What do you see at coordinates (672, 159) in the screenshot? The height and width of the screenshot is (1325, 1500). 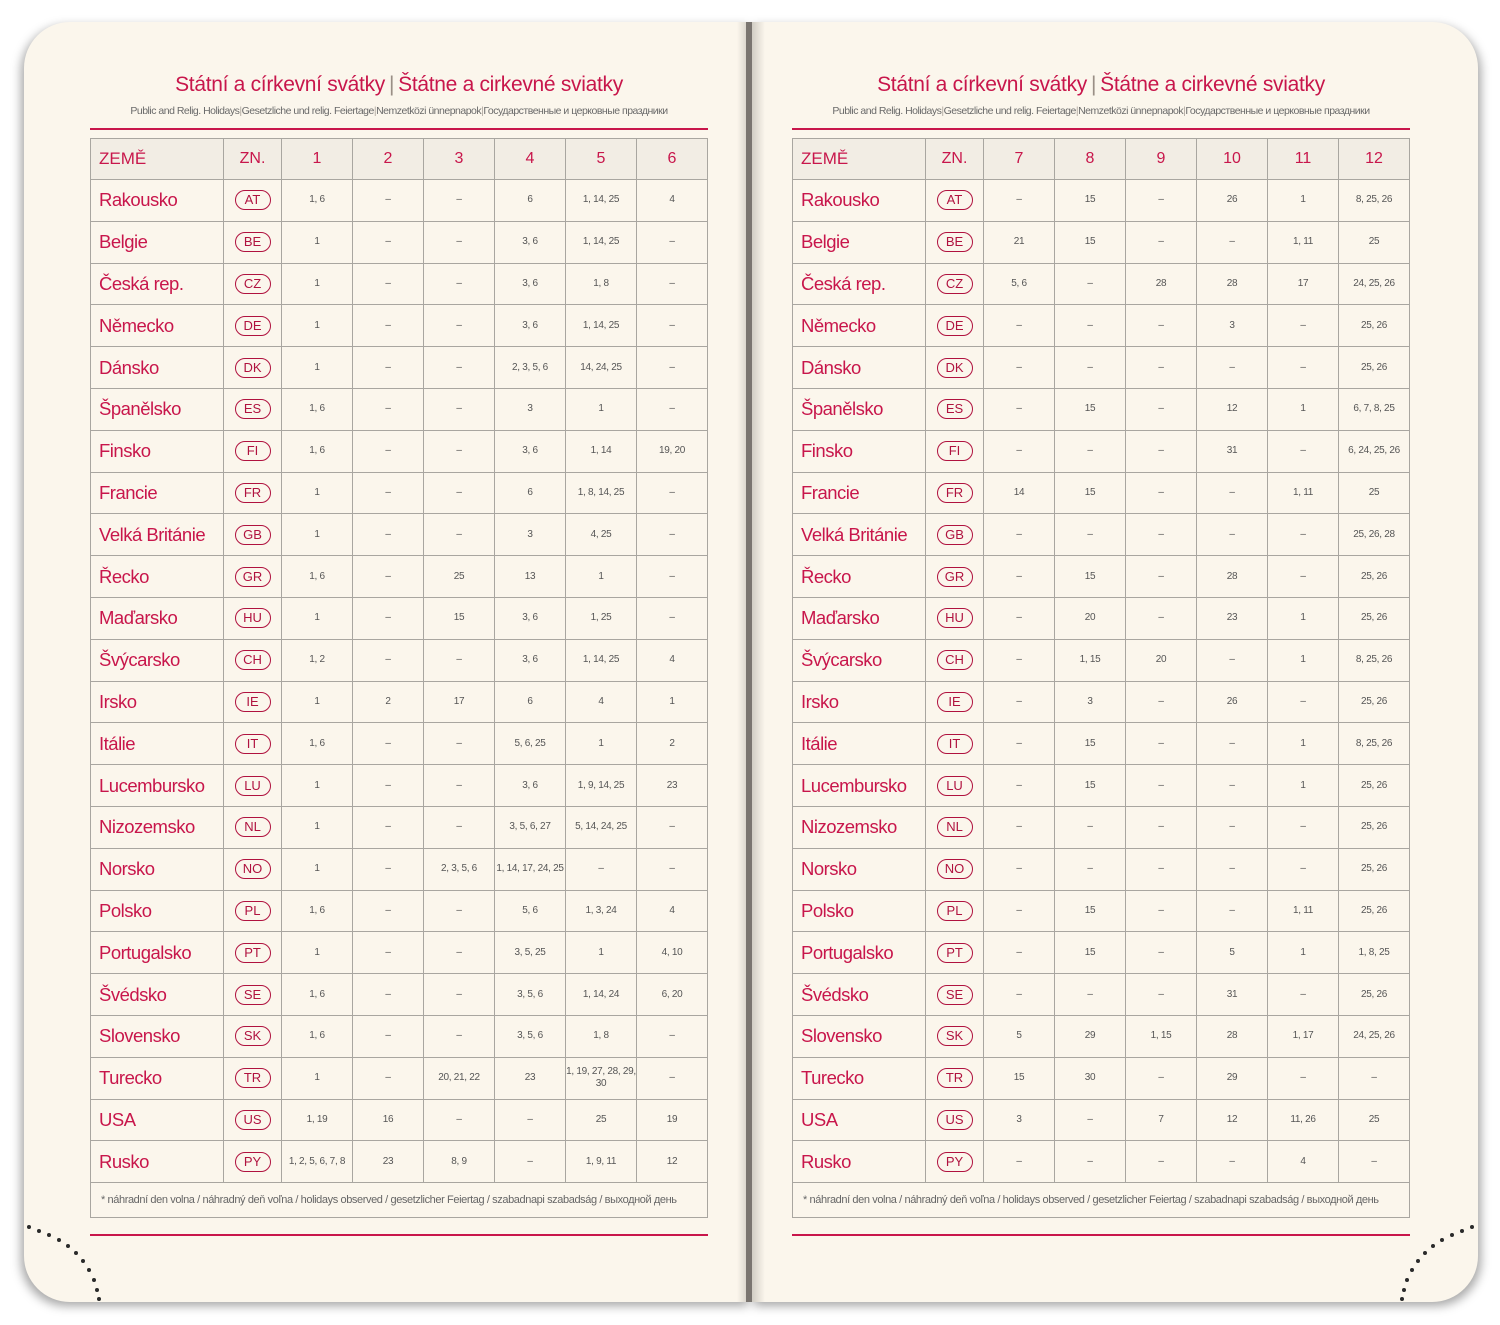 I see `column-header-month: 6` at bounding box center [672, 159].